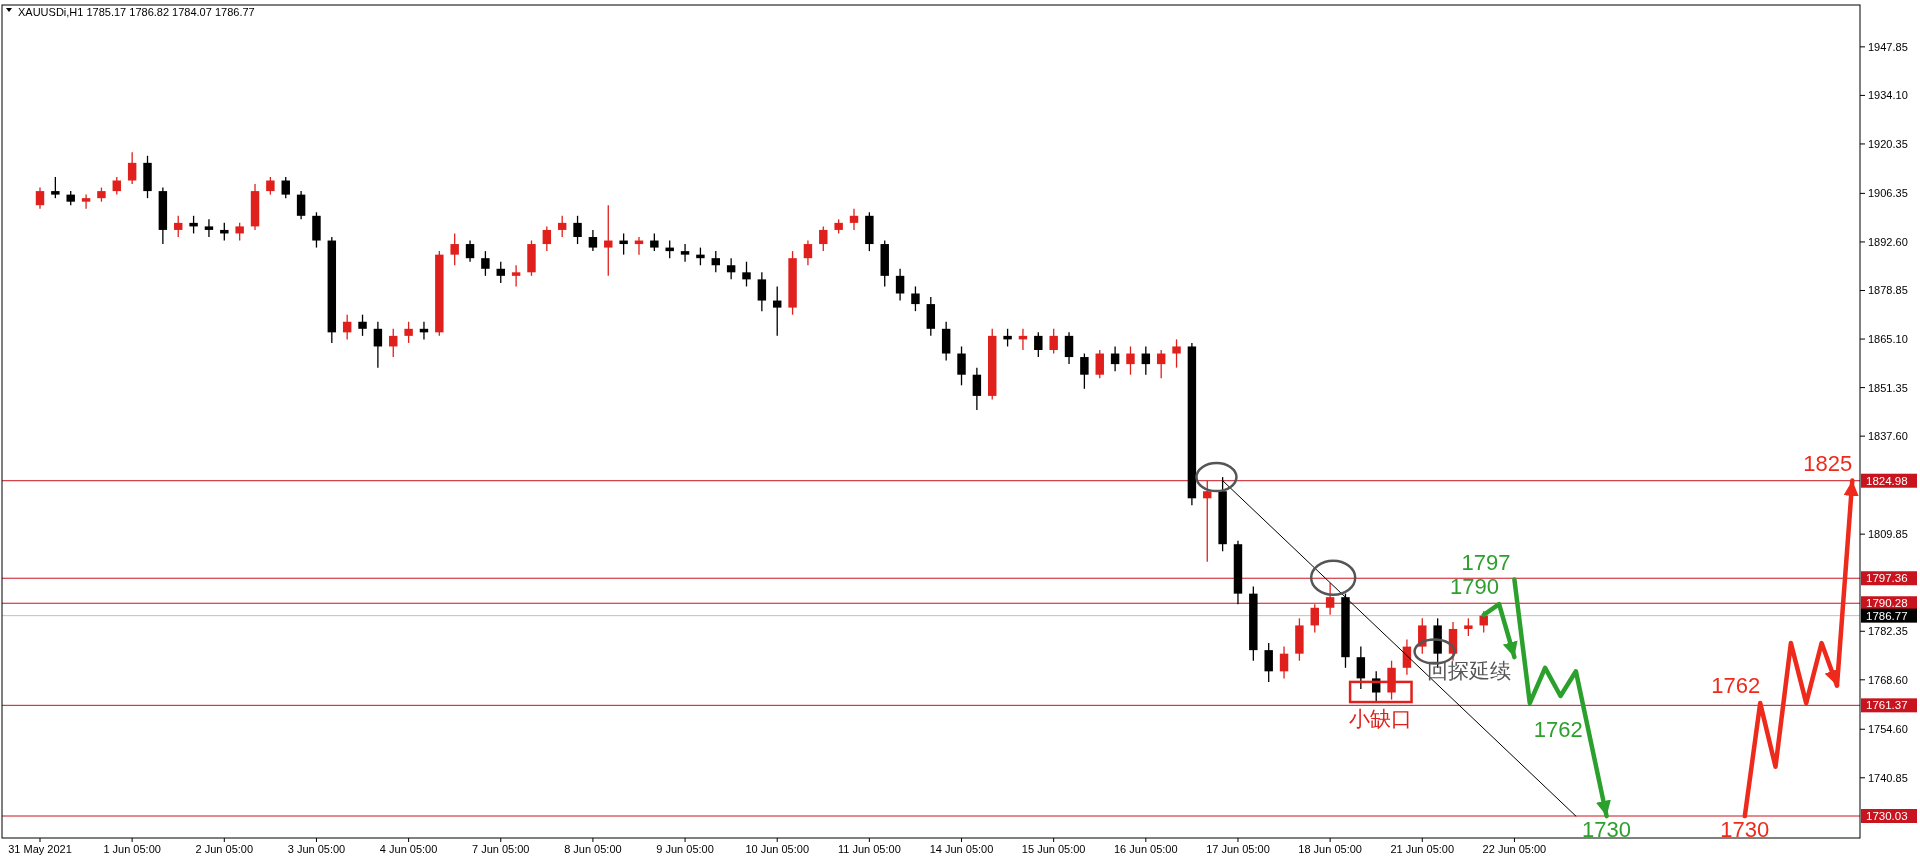  I want to click on x-tick-label: 31 May 2021, so click(40, 849).